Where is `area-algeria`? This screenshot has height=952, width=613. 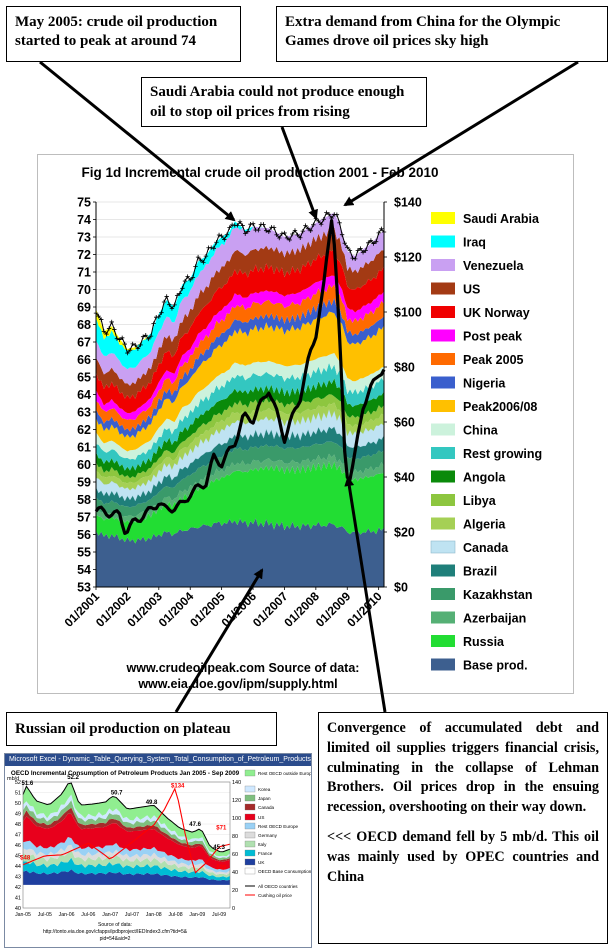 area-algeria is located at coordinates (240, 446).